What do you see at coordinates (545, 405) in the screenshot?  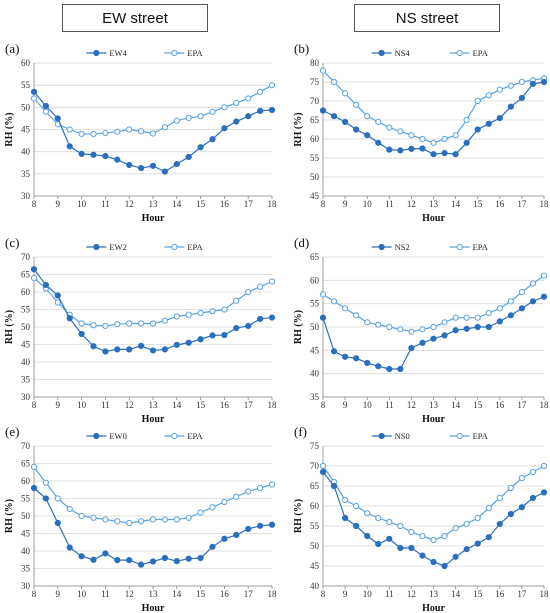 I see `x-tick-label: 18` at bounding box center [545, 405].